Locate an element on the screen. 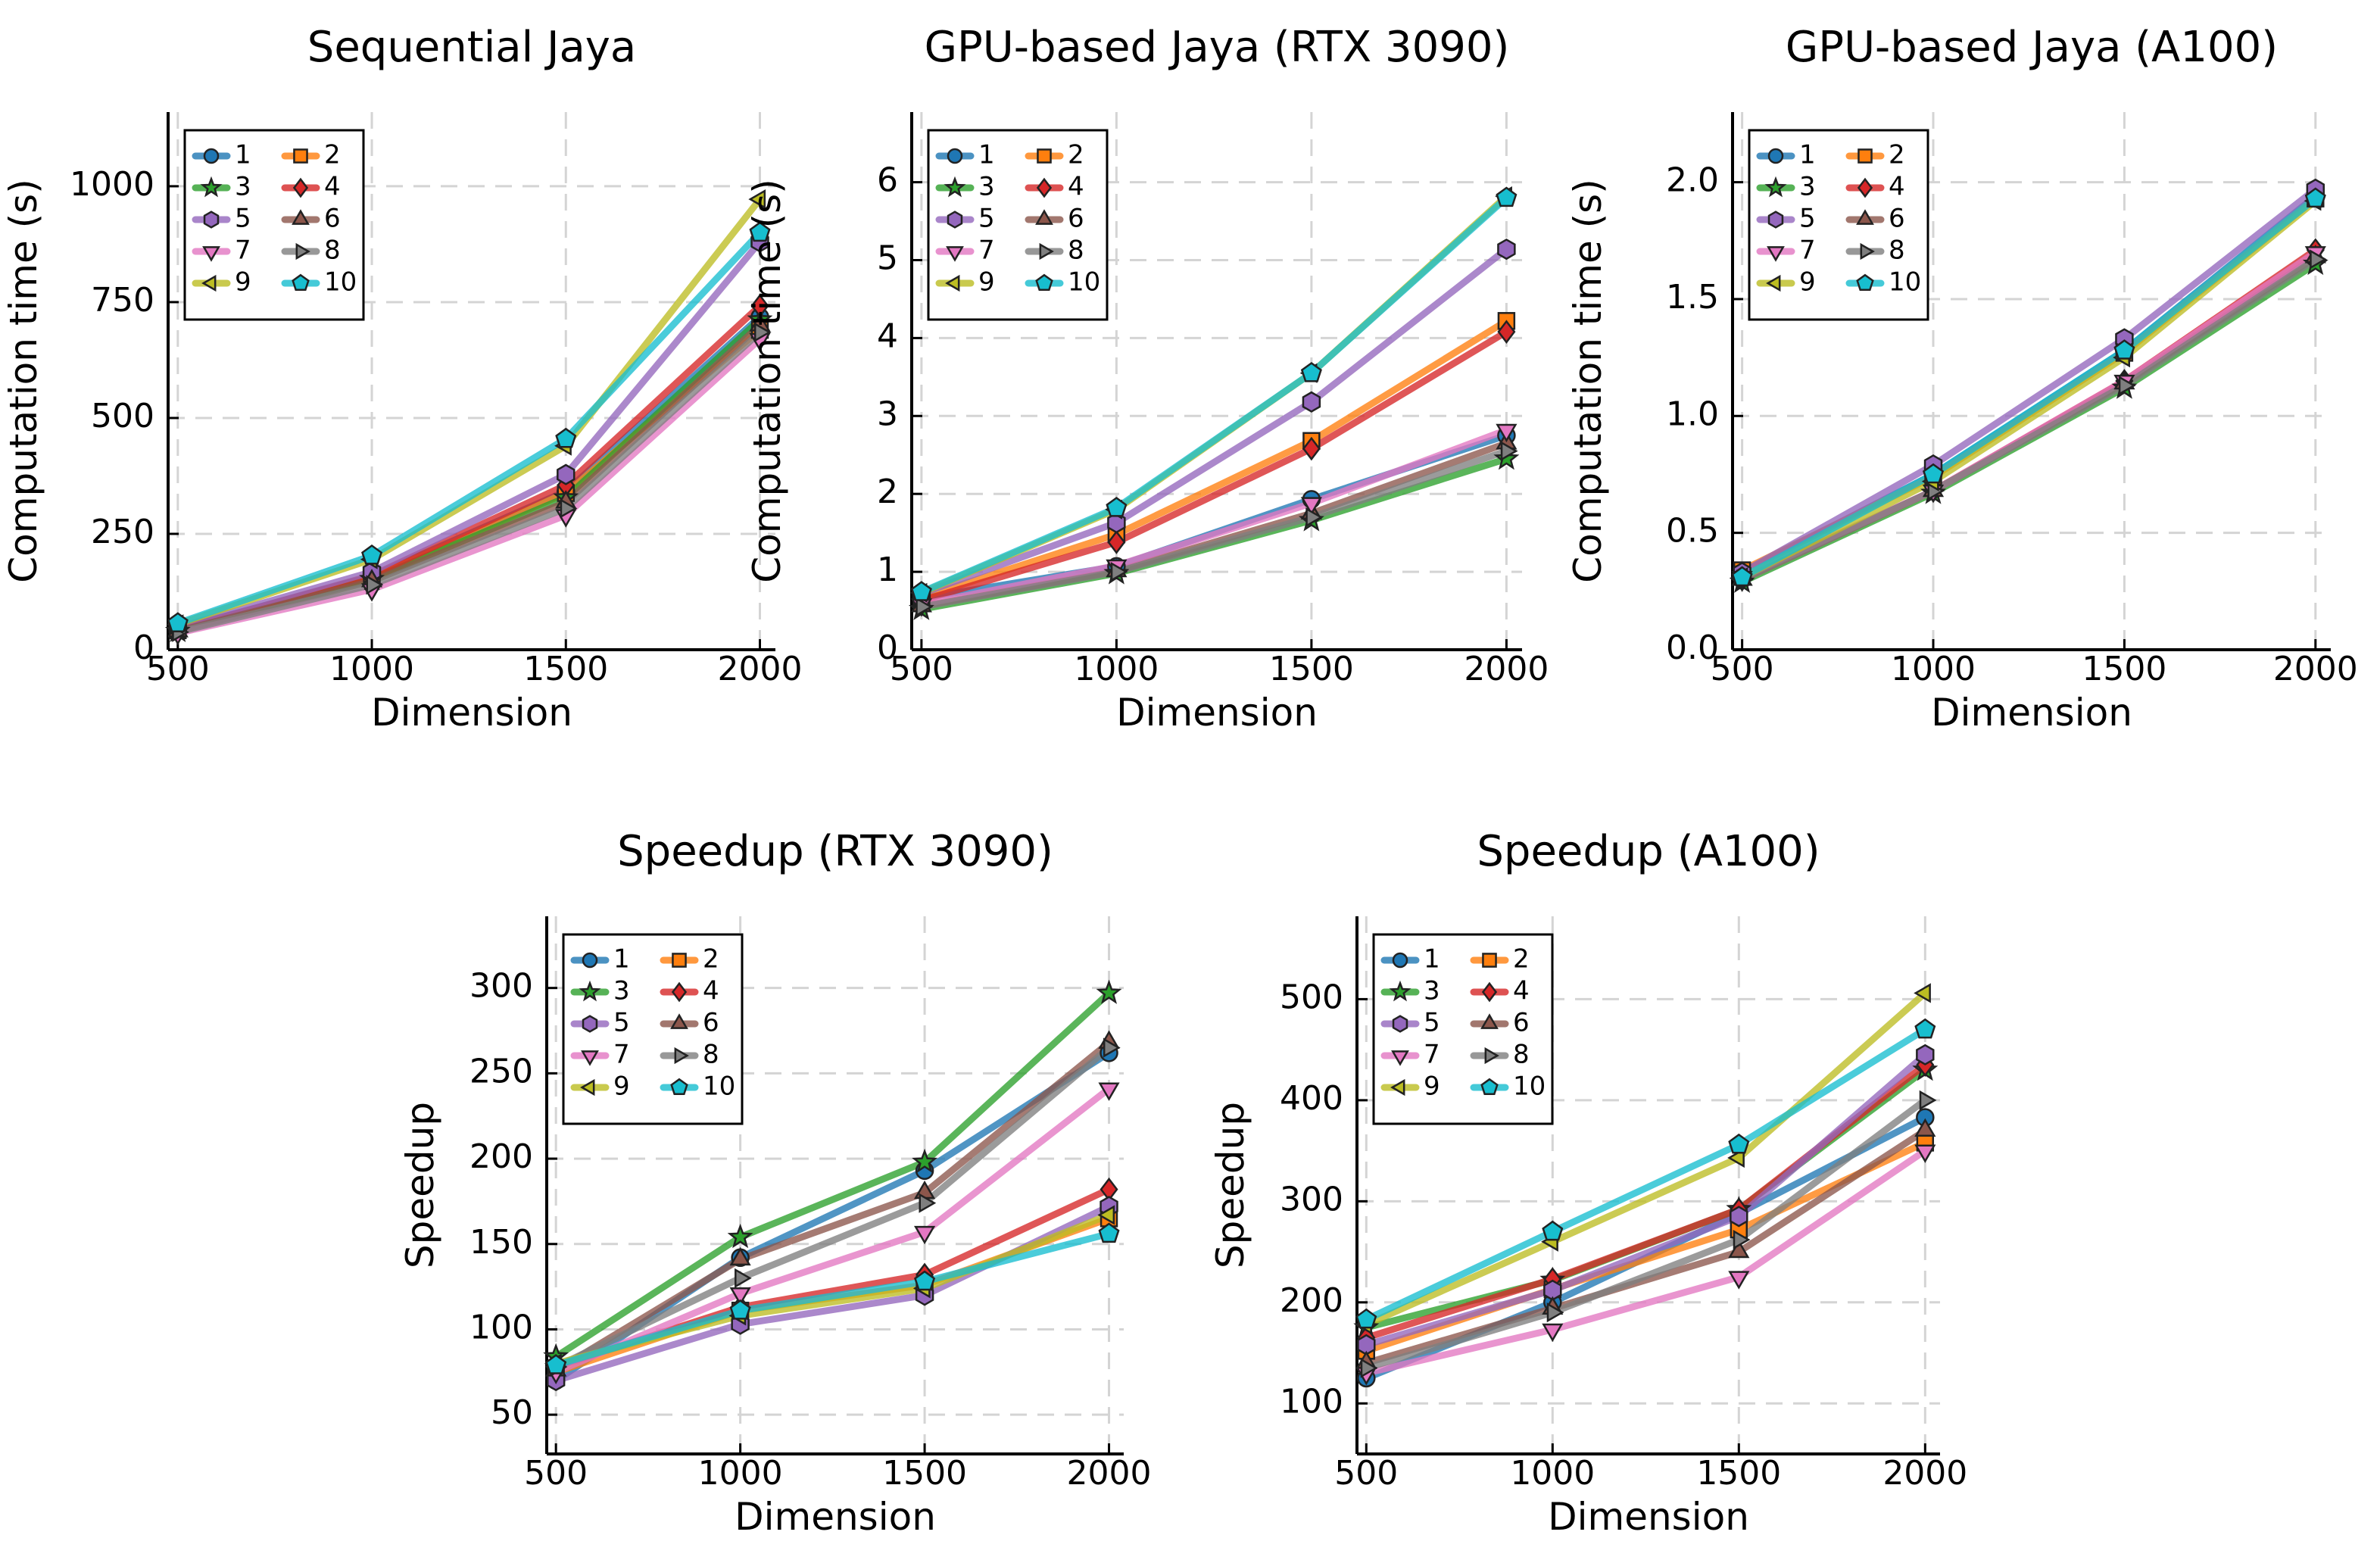 This screenshot has height=1563, width=2380. x-tick-label: 500 is located at coordinates (178, 669).